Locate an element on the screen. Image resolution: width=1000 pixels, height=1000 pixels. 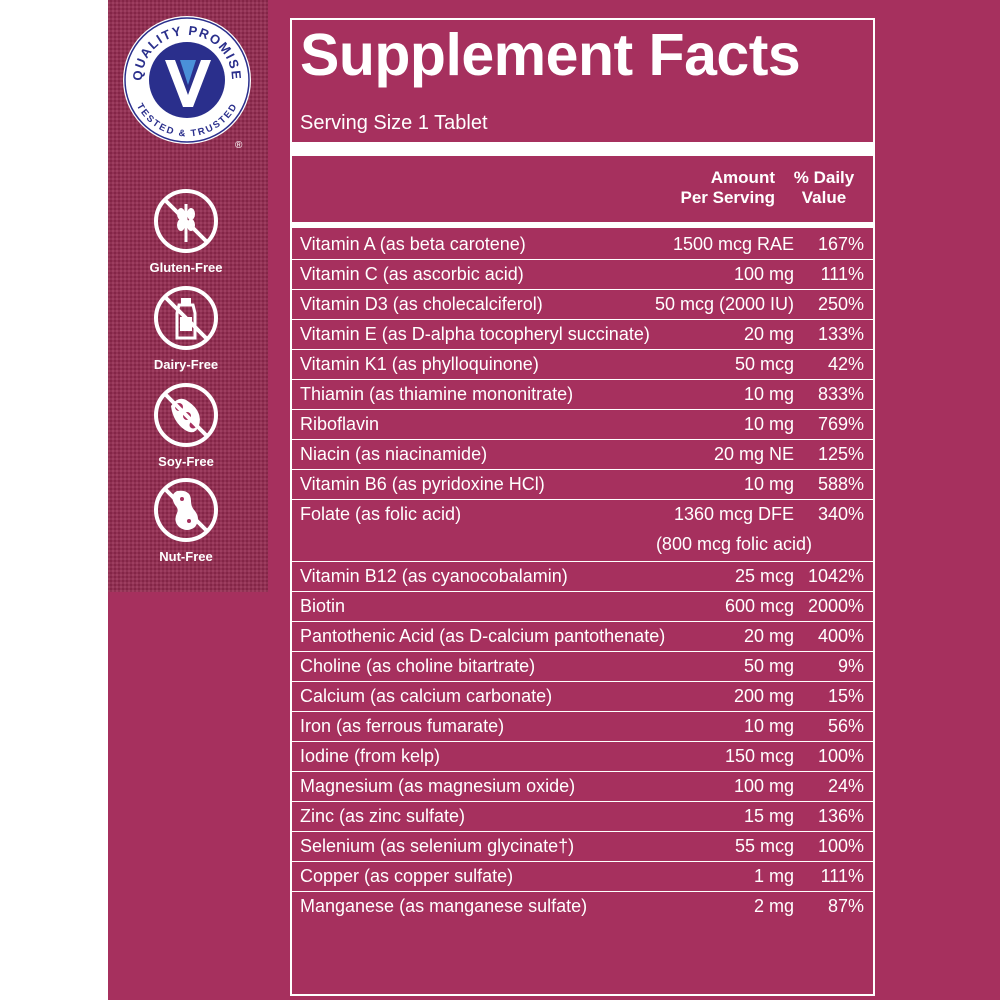
nutrient-daily-value: 400% is located at coordinates (840, 636).